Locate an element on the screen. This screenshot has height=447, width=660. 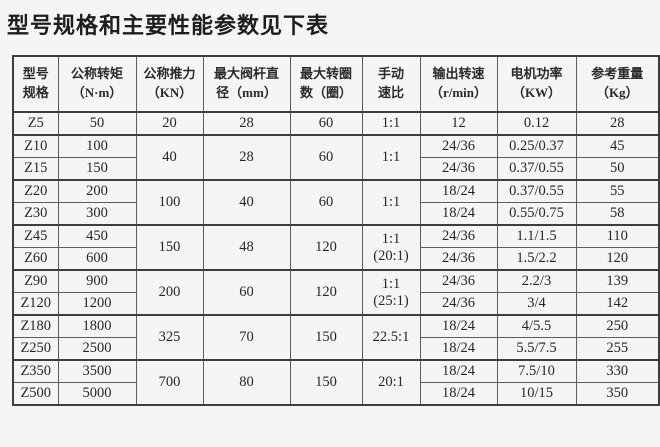
model-cell: Z30 is located at coordinates (35, 214).